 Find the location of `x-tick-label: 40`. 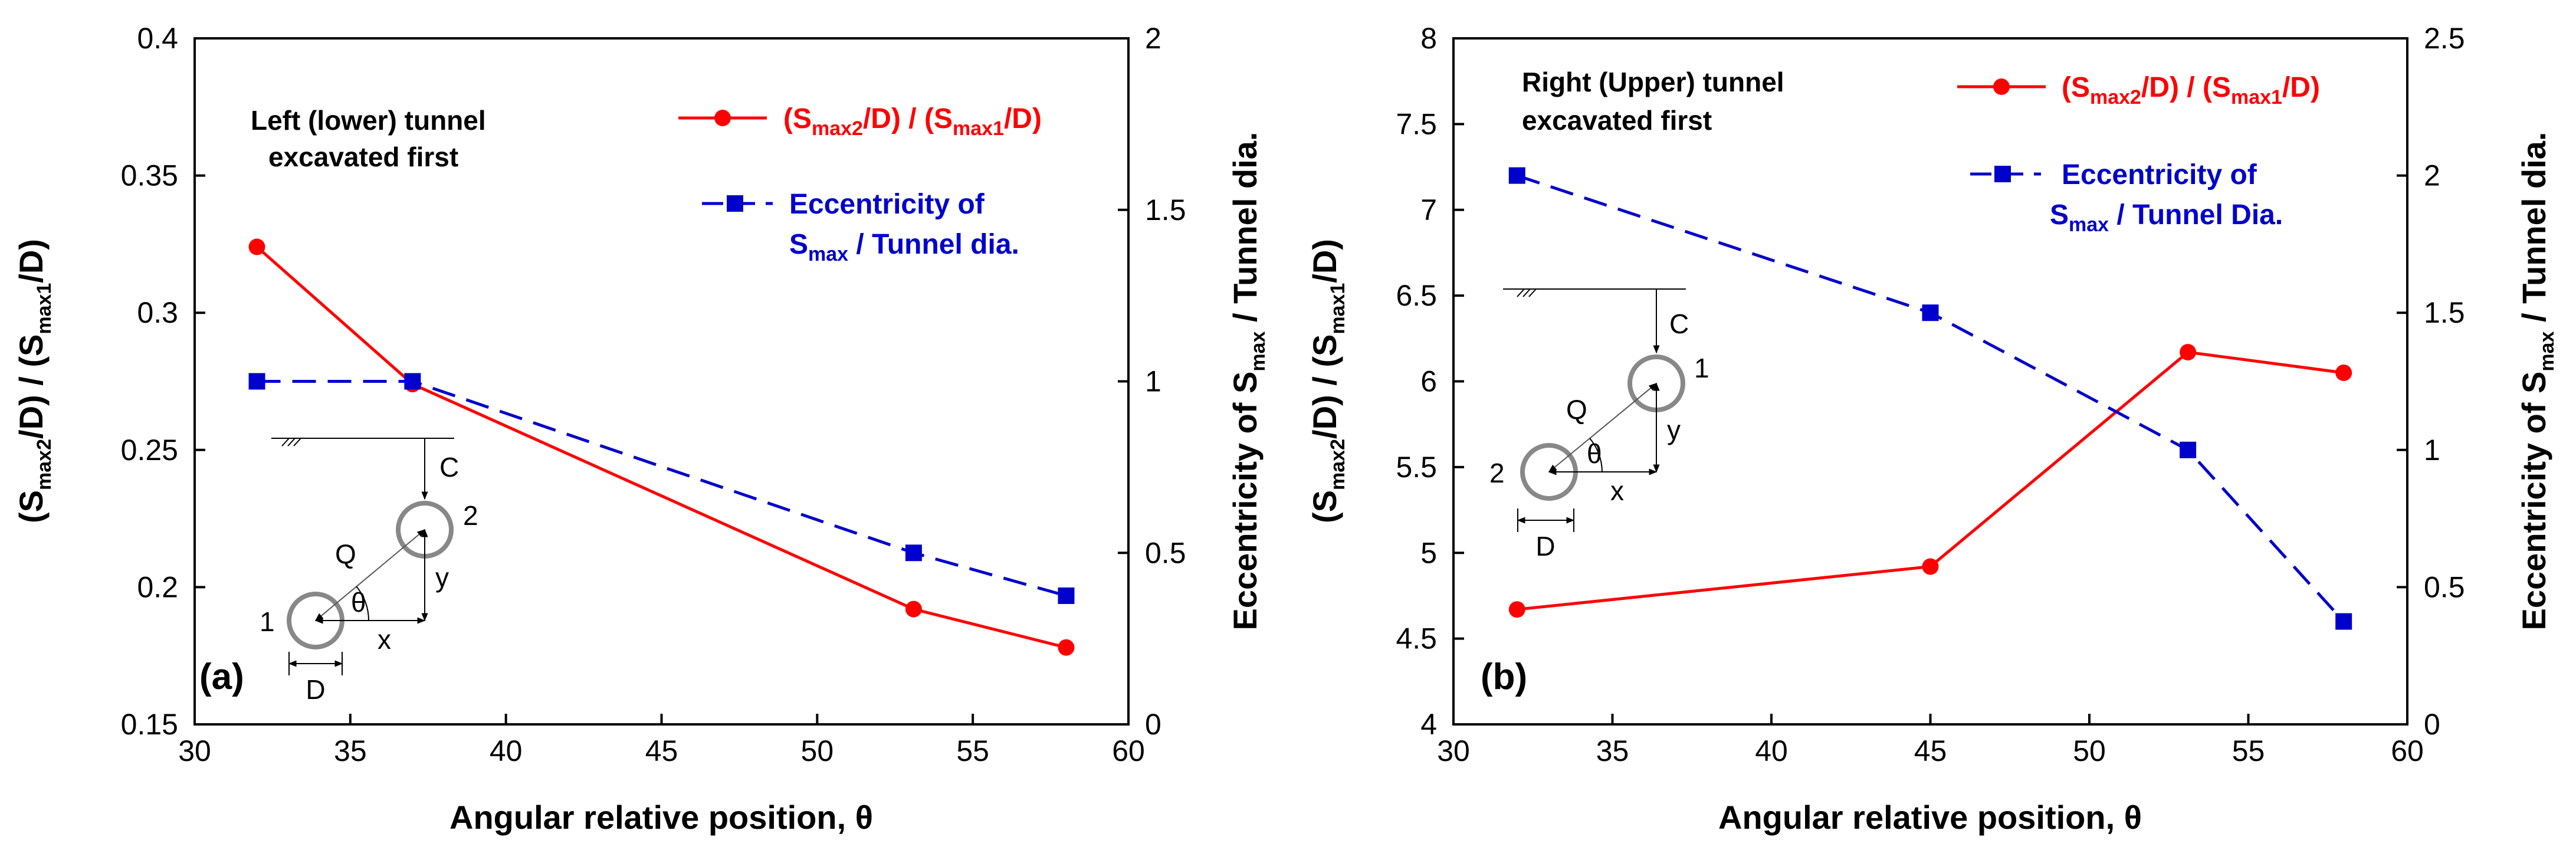

x-tick-label: 40 is located at coordinates (1771, 750).